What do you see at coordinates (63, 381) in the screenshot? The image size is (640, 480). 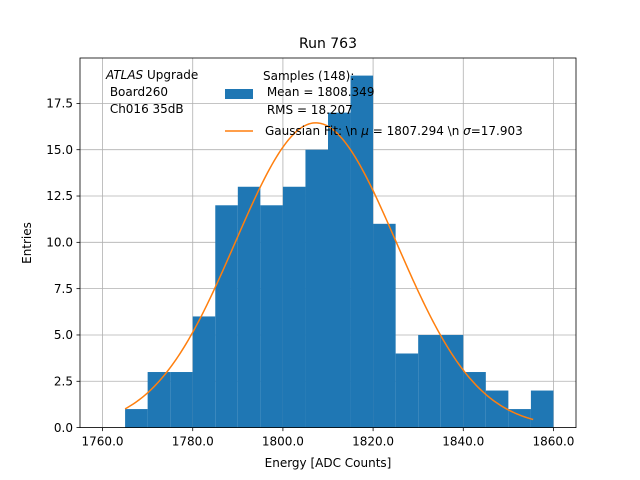 I see `y-tick-label-1: 2.5` at bounding box center [63, 381].